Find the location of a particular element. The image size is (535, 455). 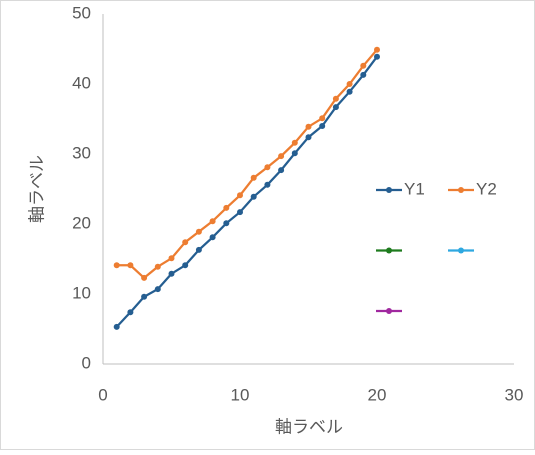

x-axis-title: 軸ラベル is located at coordinates (309, 426).